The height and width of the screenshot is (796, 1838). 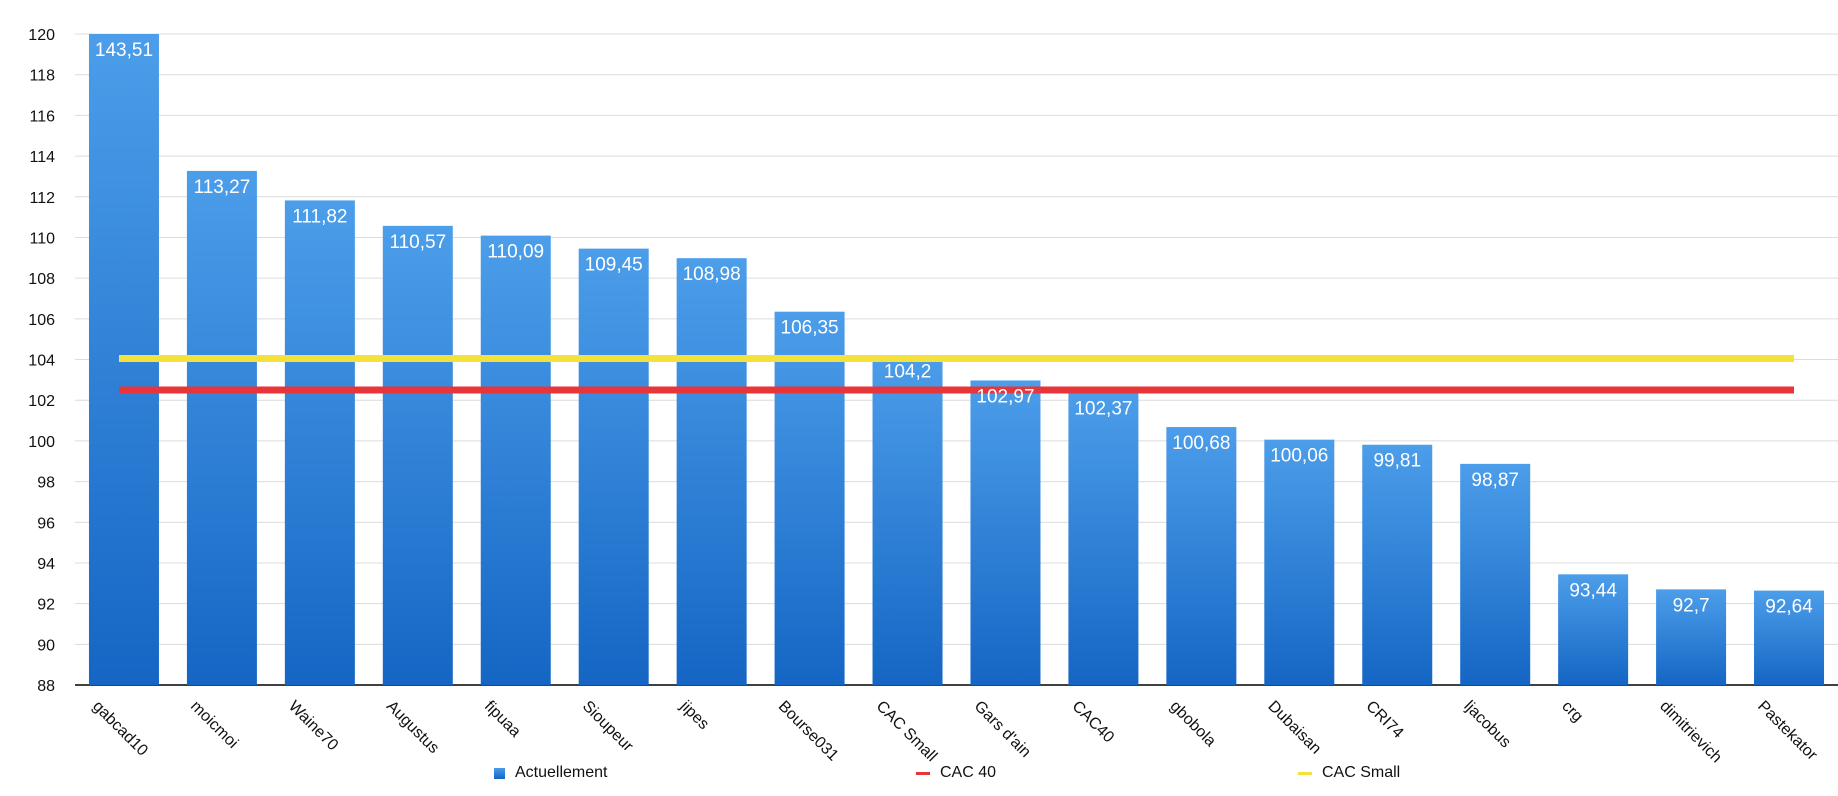 What do you see at coordinates (41, 35) in the screenshot?
I see `y-tick-label: 120` at bounding box center [41, 35].